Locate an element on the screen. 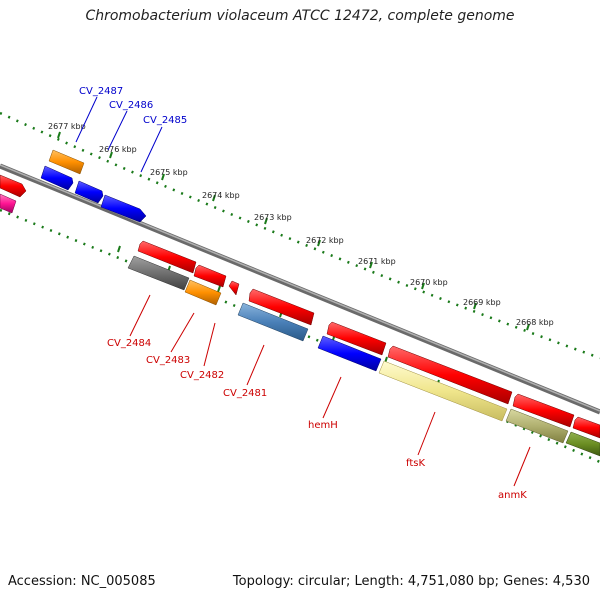 This screenshot has width=600, height=600. gene-hemh is located at coordinates (349, 353).